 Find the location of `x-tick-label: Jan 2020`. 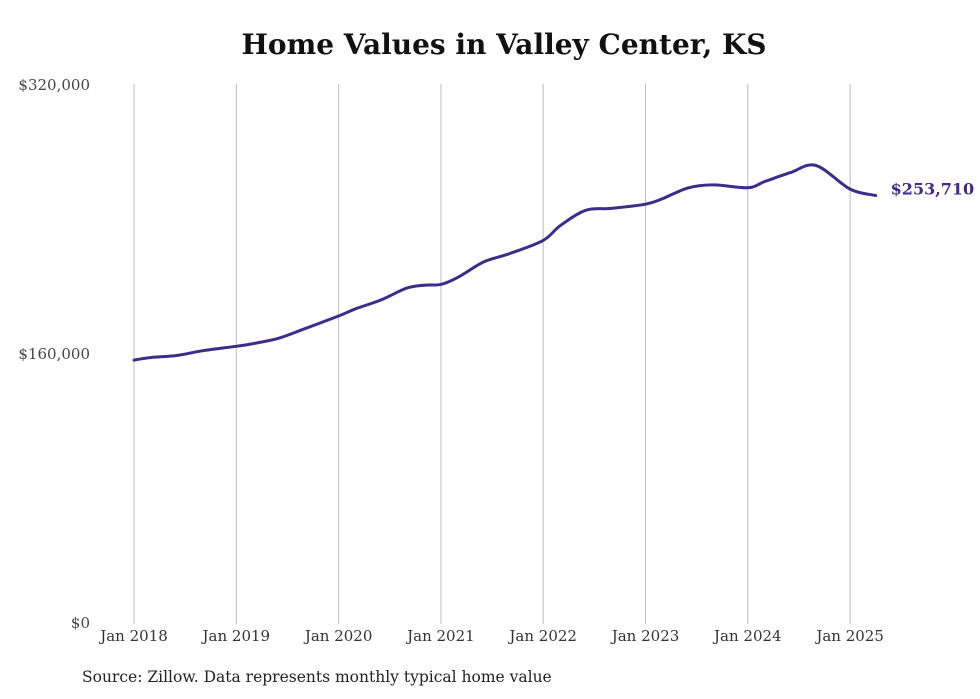

x-tick-label: Jan 2020 is located at coordinates (338, 636).